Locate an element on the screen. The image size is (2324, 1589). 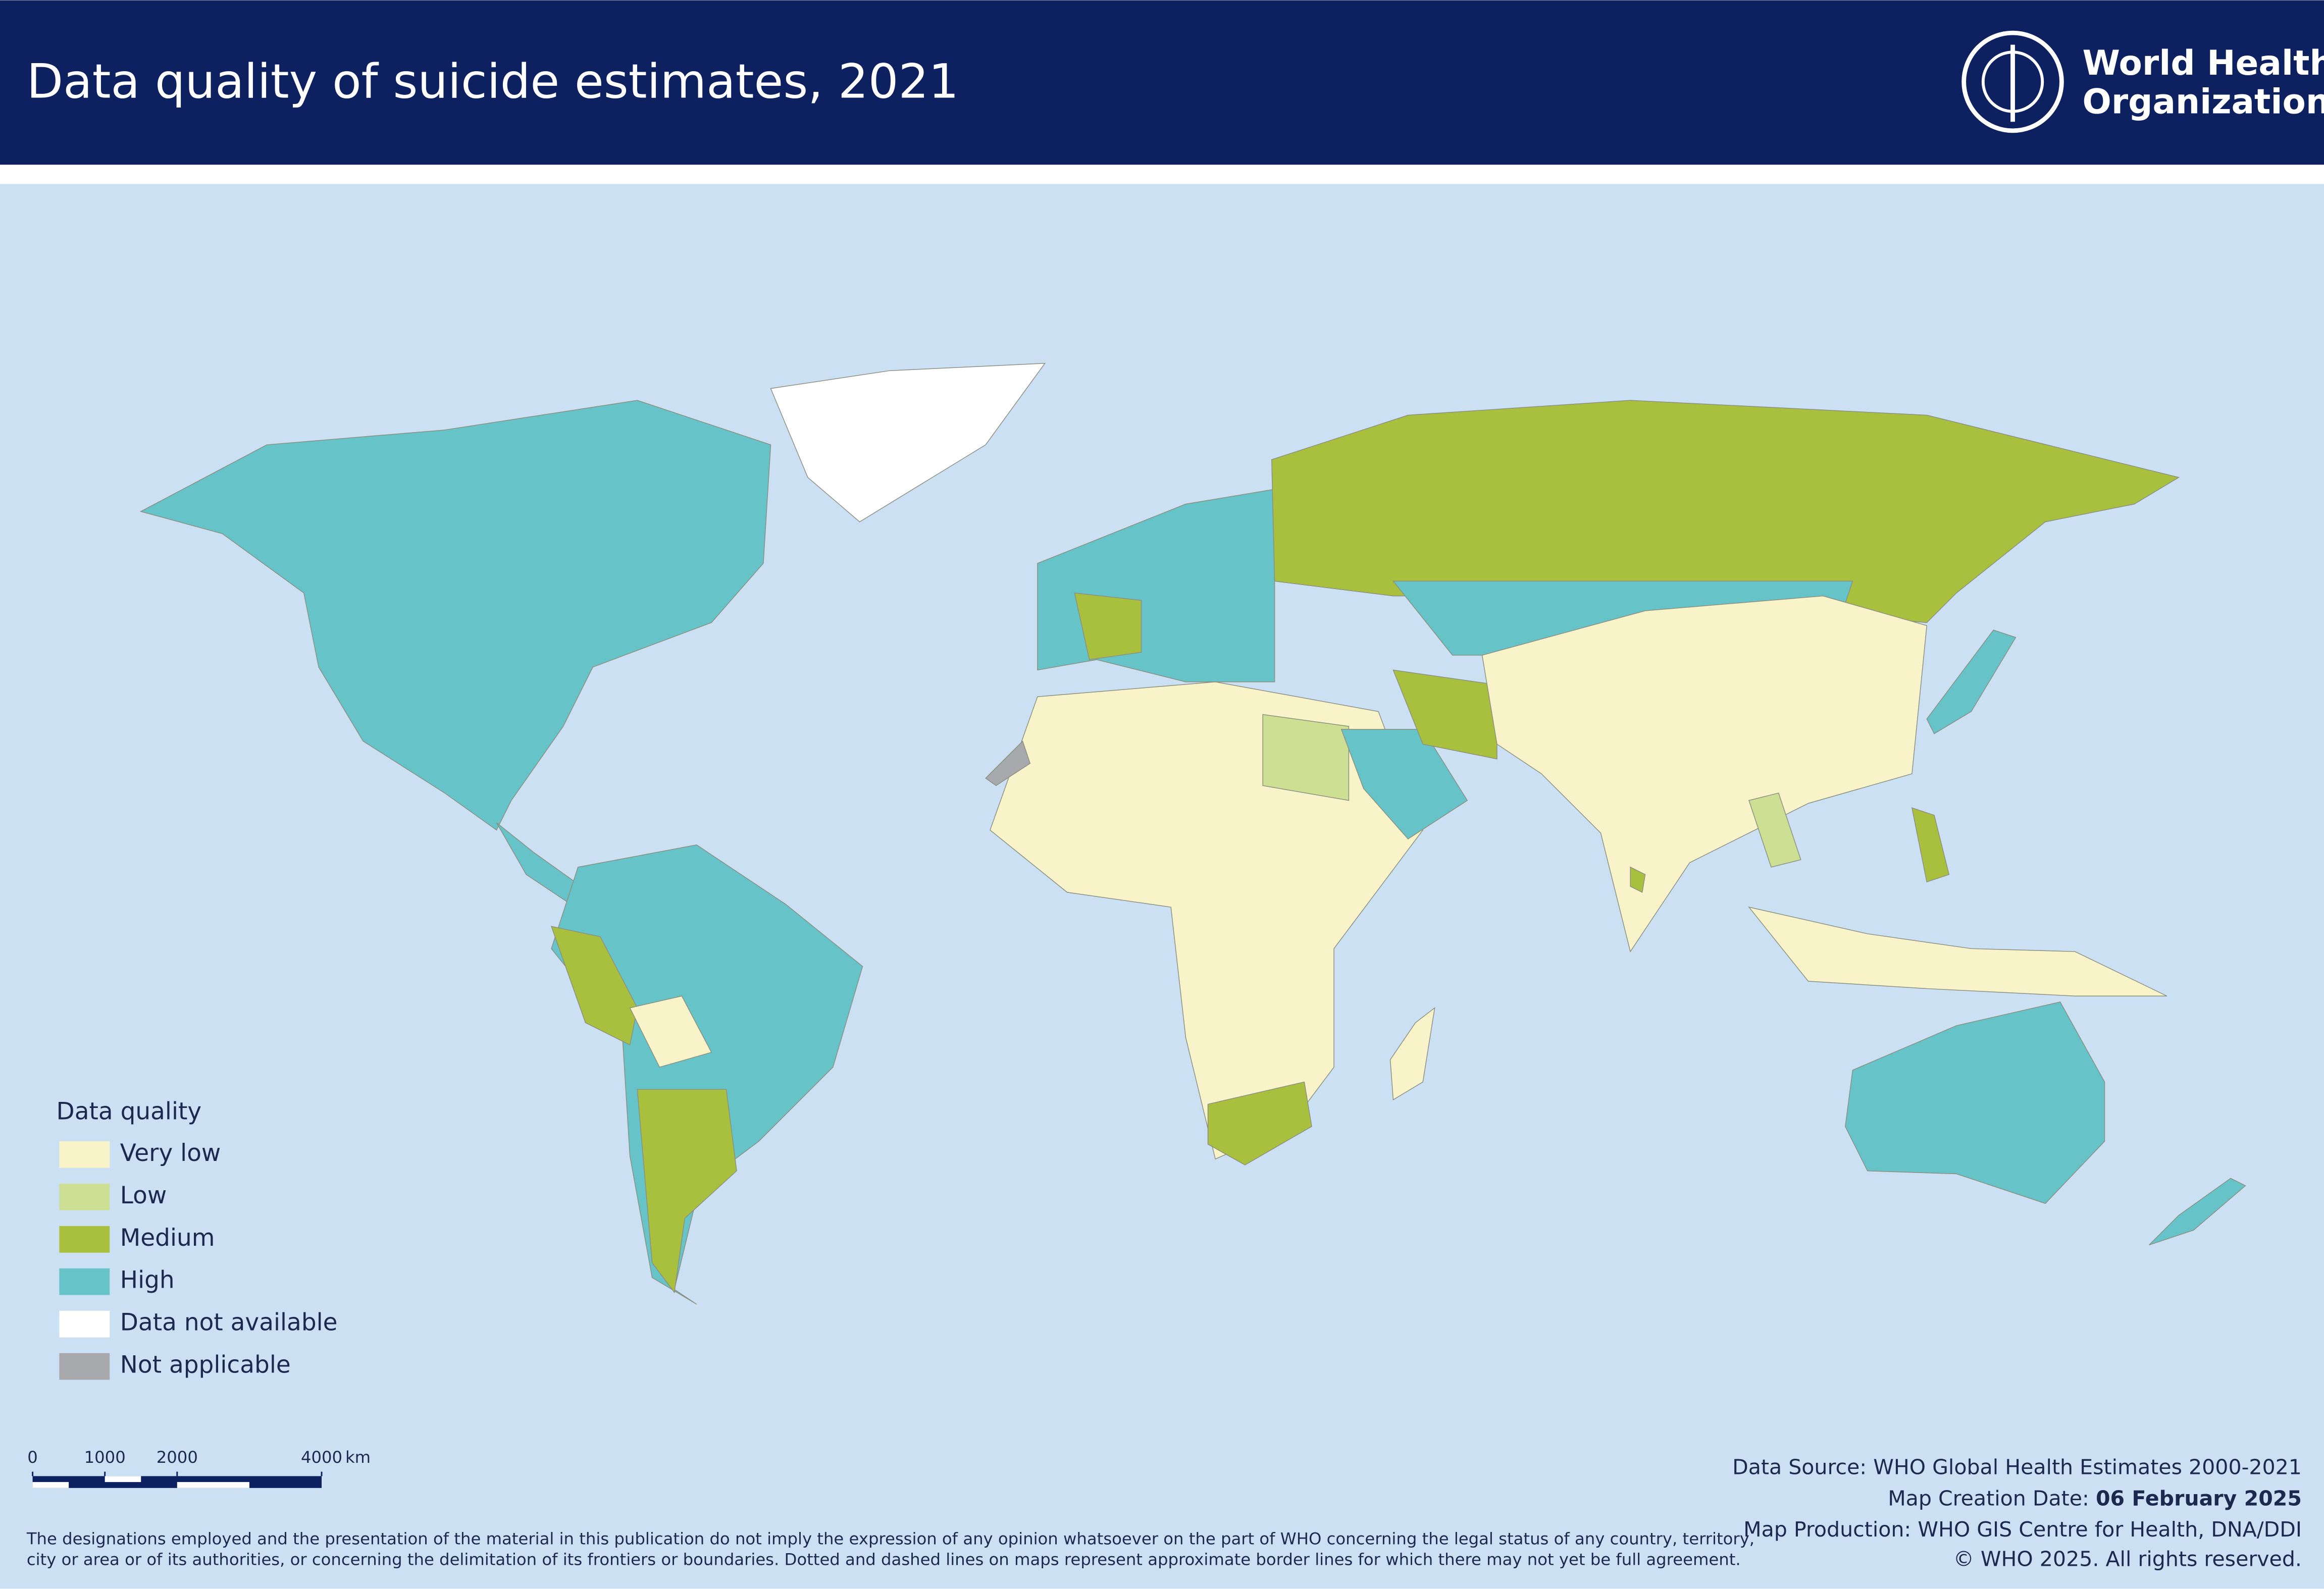
legend-title: Data quality is located at coordinates (129, 1112).